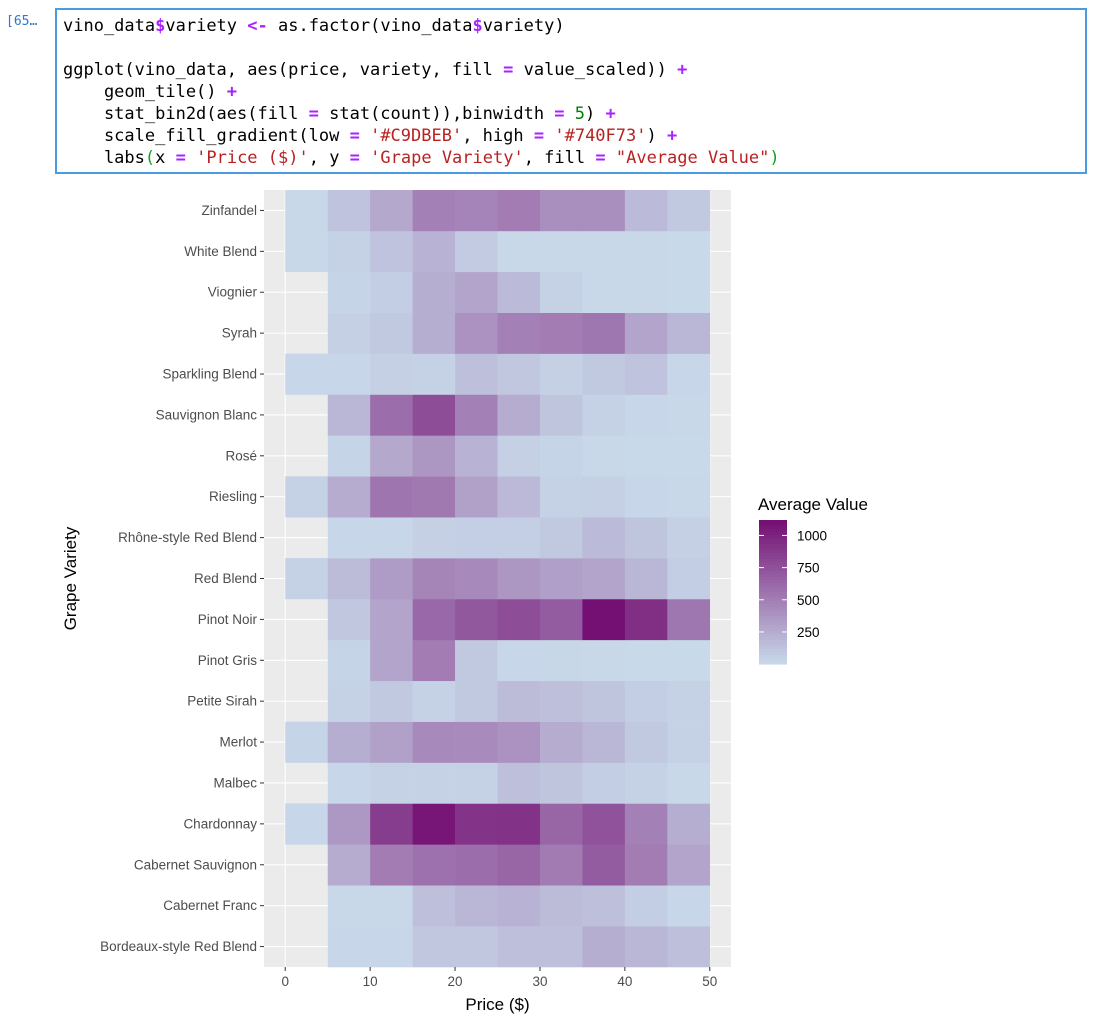  What do you see at coordinates (206, 26) in the screenshot?
I see `code-token: variety` at bounding box center [206, 26].